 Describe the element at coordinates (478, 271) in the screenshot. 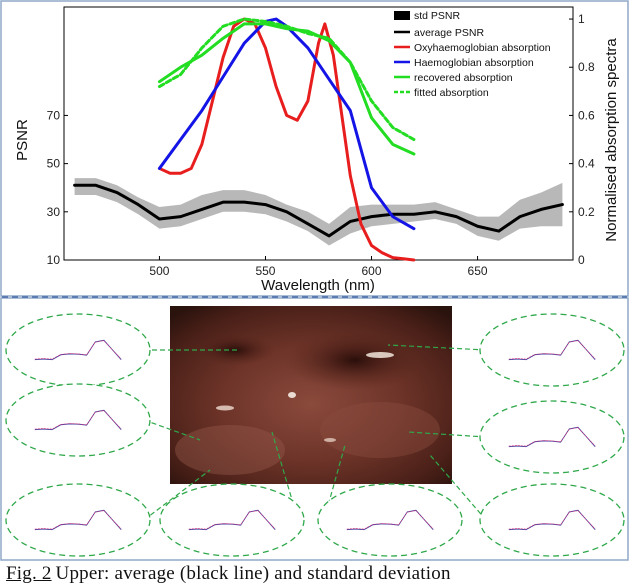

I see `x-tick-label: 650` at that location.